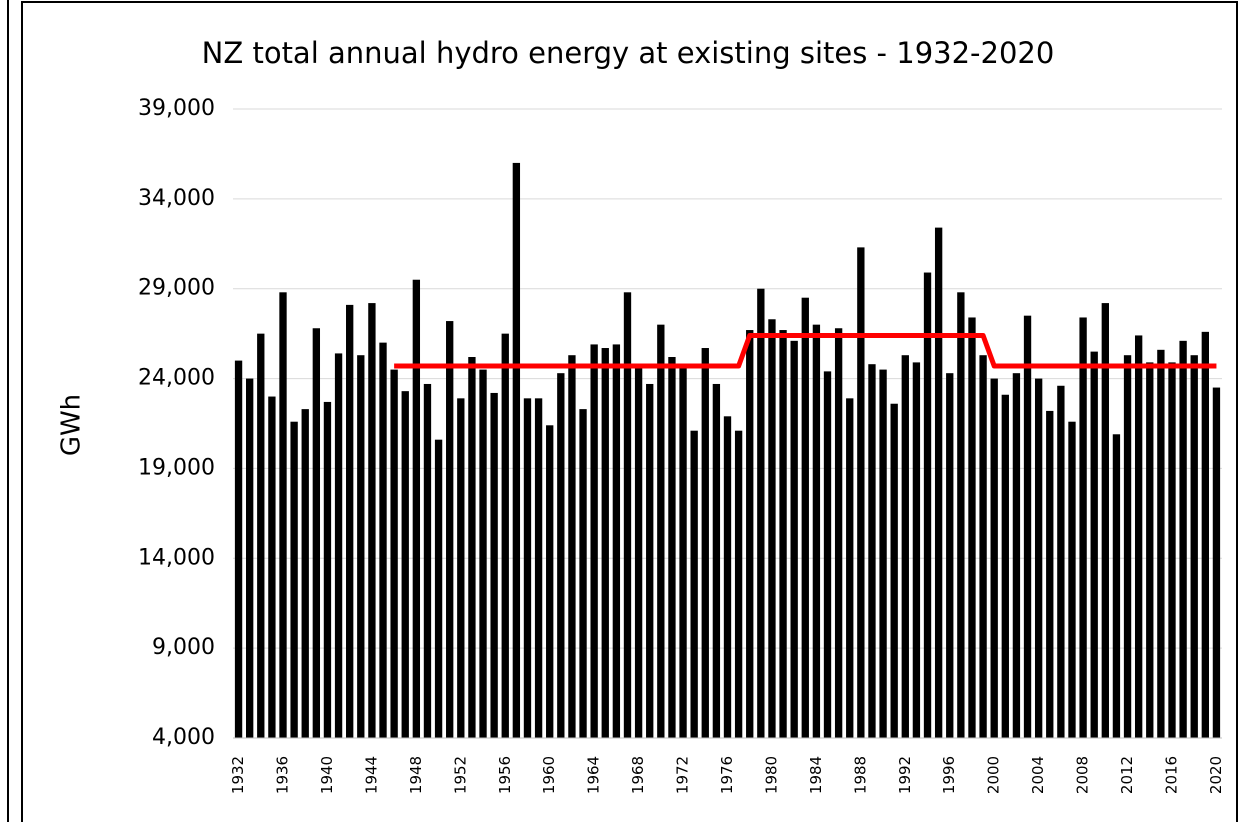  What do you see at coordinates (949, 775) in the screenshot?
I see `x-tick-label: 1996` at bounding box center [949, 775].